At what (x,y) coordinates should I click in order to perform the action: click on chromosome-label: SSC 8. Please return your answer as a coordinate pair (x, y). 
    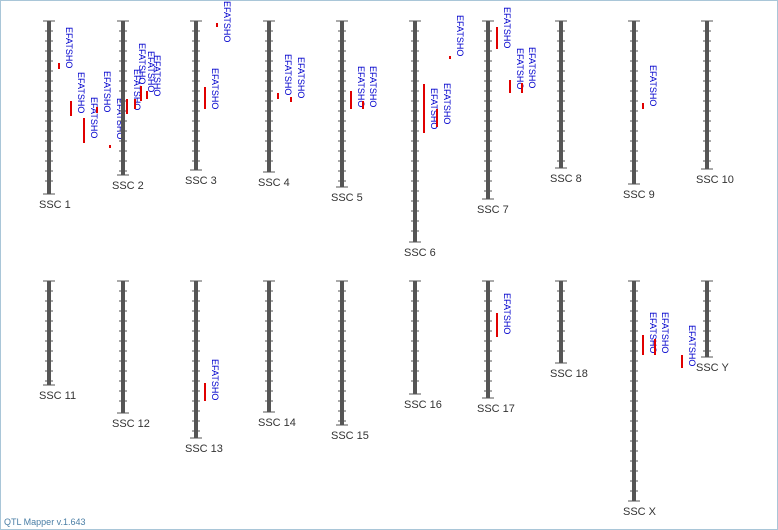
    Looking at the image, I should click on (566, 179).